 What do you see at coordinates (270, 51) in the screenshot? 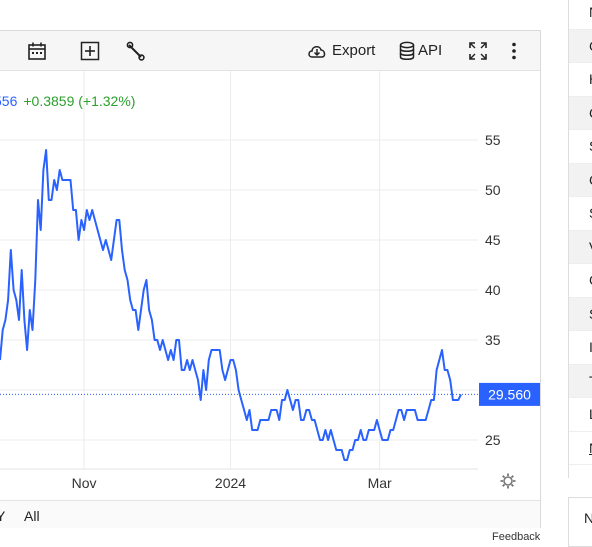
I see `chart-toolbar: Export API` at bounding box center [270, 51].